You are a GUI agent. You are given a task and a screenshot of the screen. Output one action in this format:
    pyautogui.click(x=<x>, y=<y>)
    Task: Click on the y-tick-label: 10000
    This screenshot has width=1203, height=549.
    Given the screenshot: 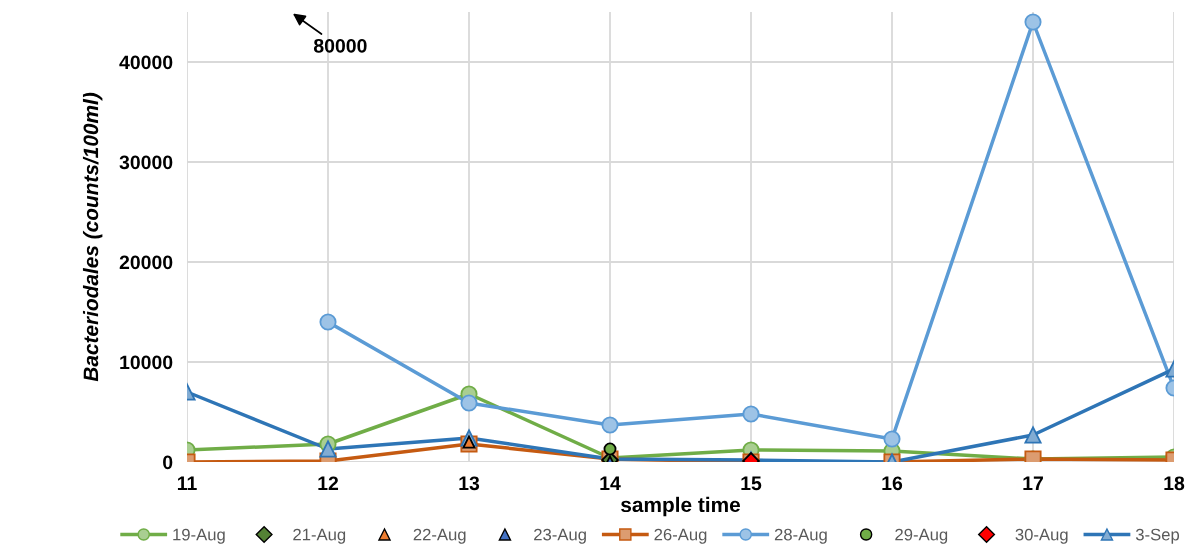 What is the action you would take?
    pyautogui.click(x=146, y=362)
    